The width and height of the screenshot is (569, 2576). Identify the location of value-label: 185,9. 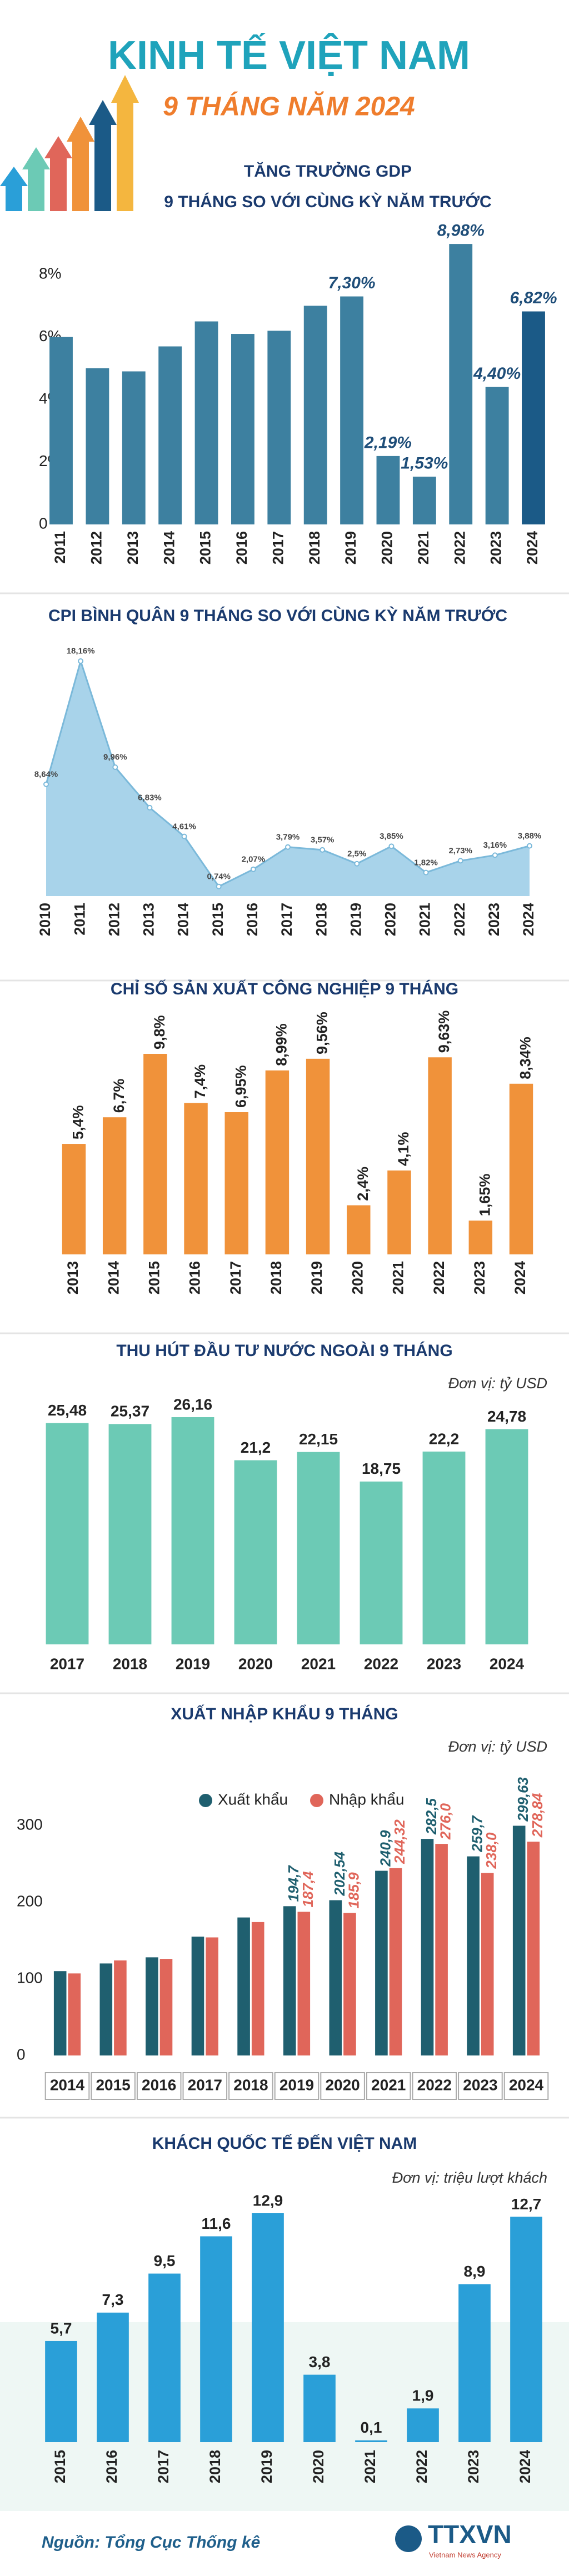
(353, 1890).